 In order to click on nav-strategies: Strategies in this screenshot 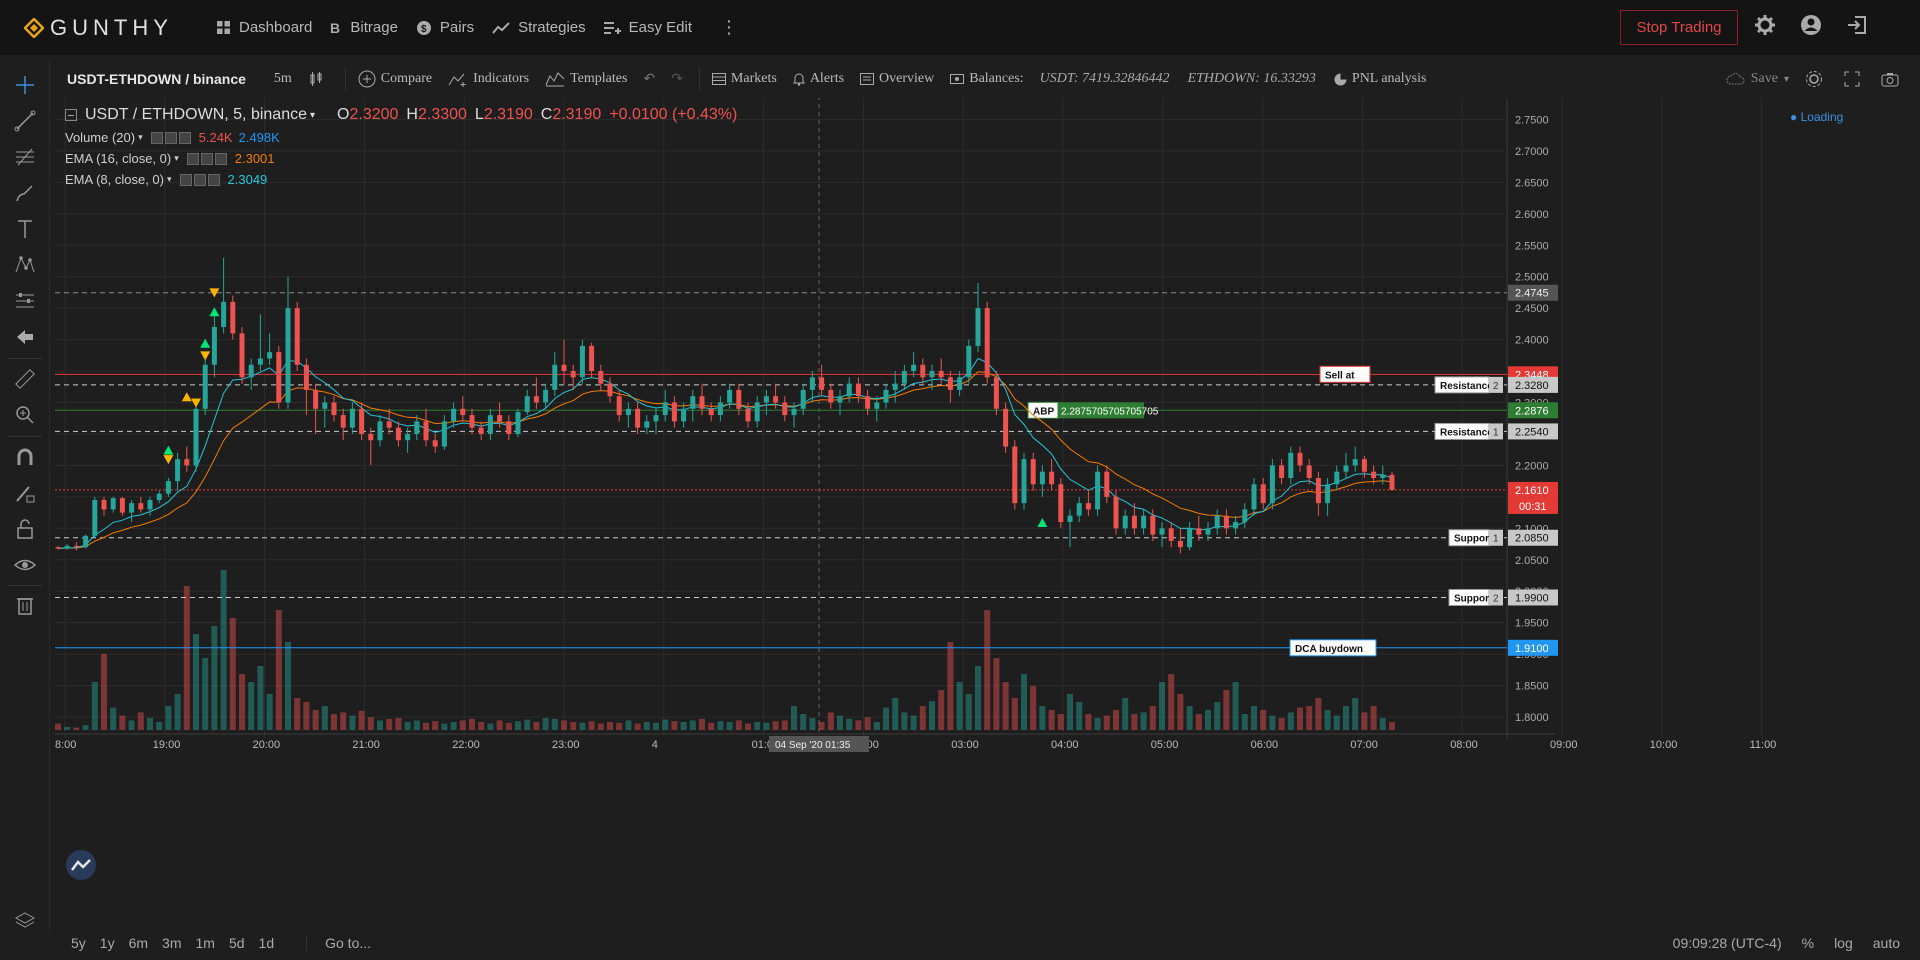, I will do `click(539, 27)`.